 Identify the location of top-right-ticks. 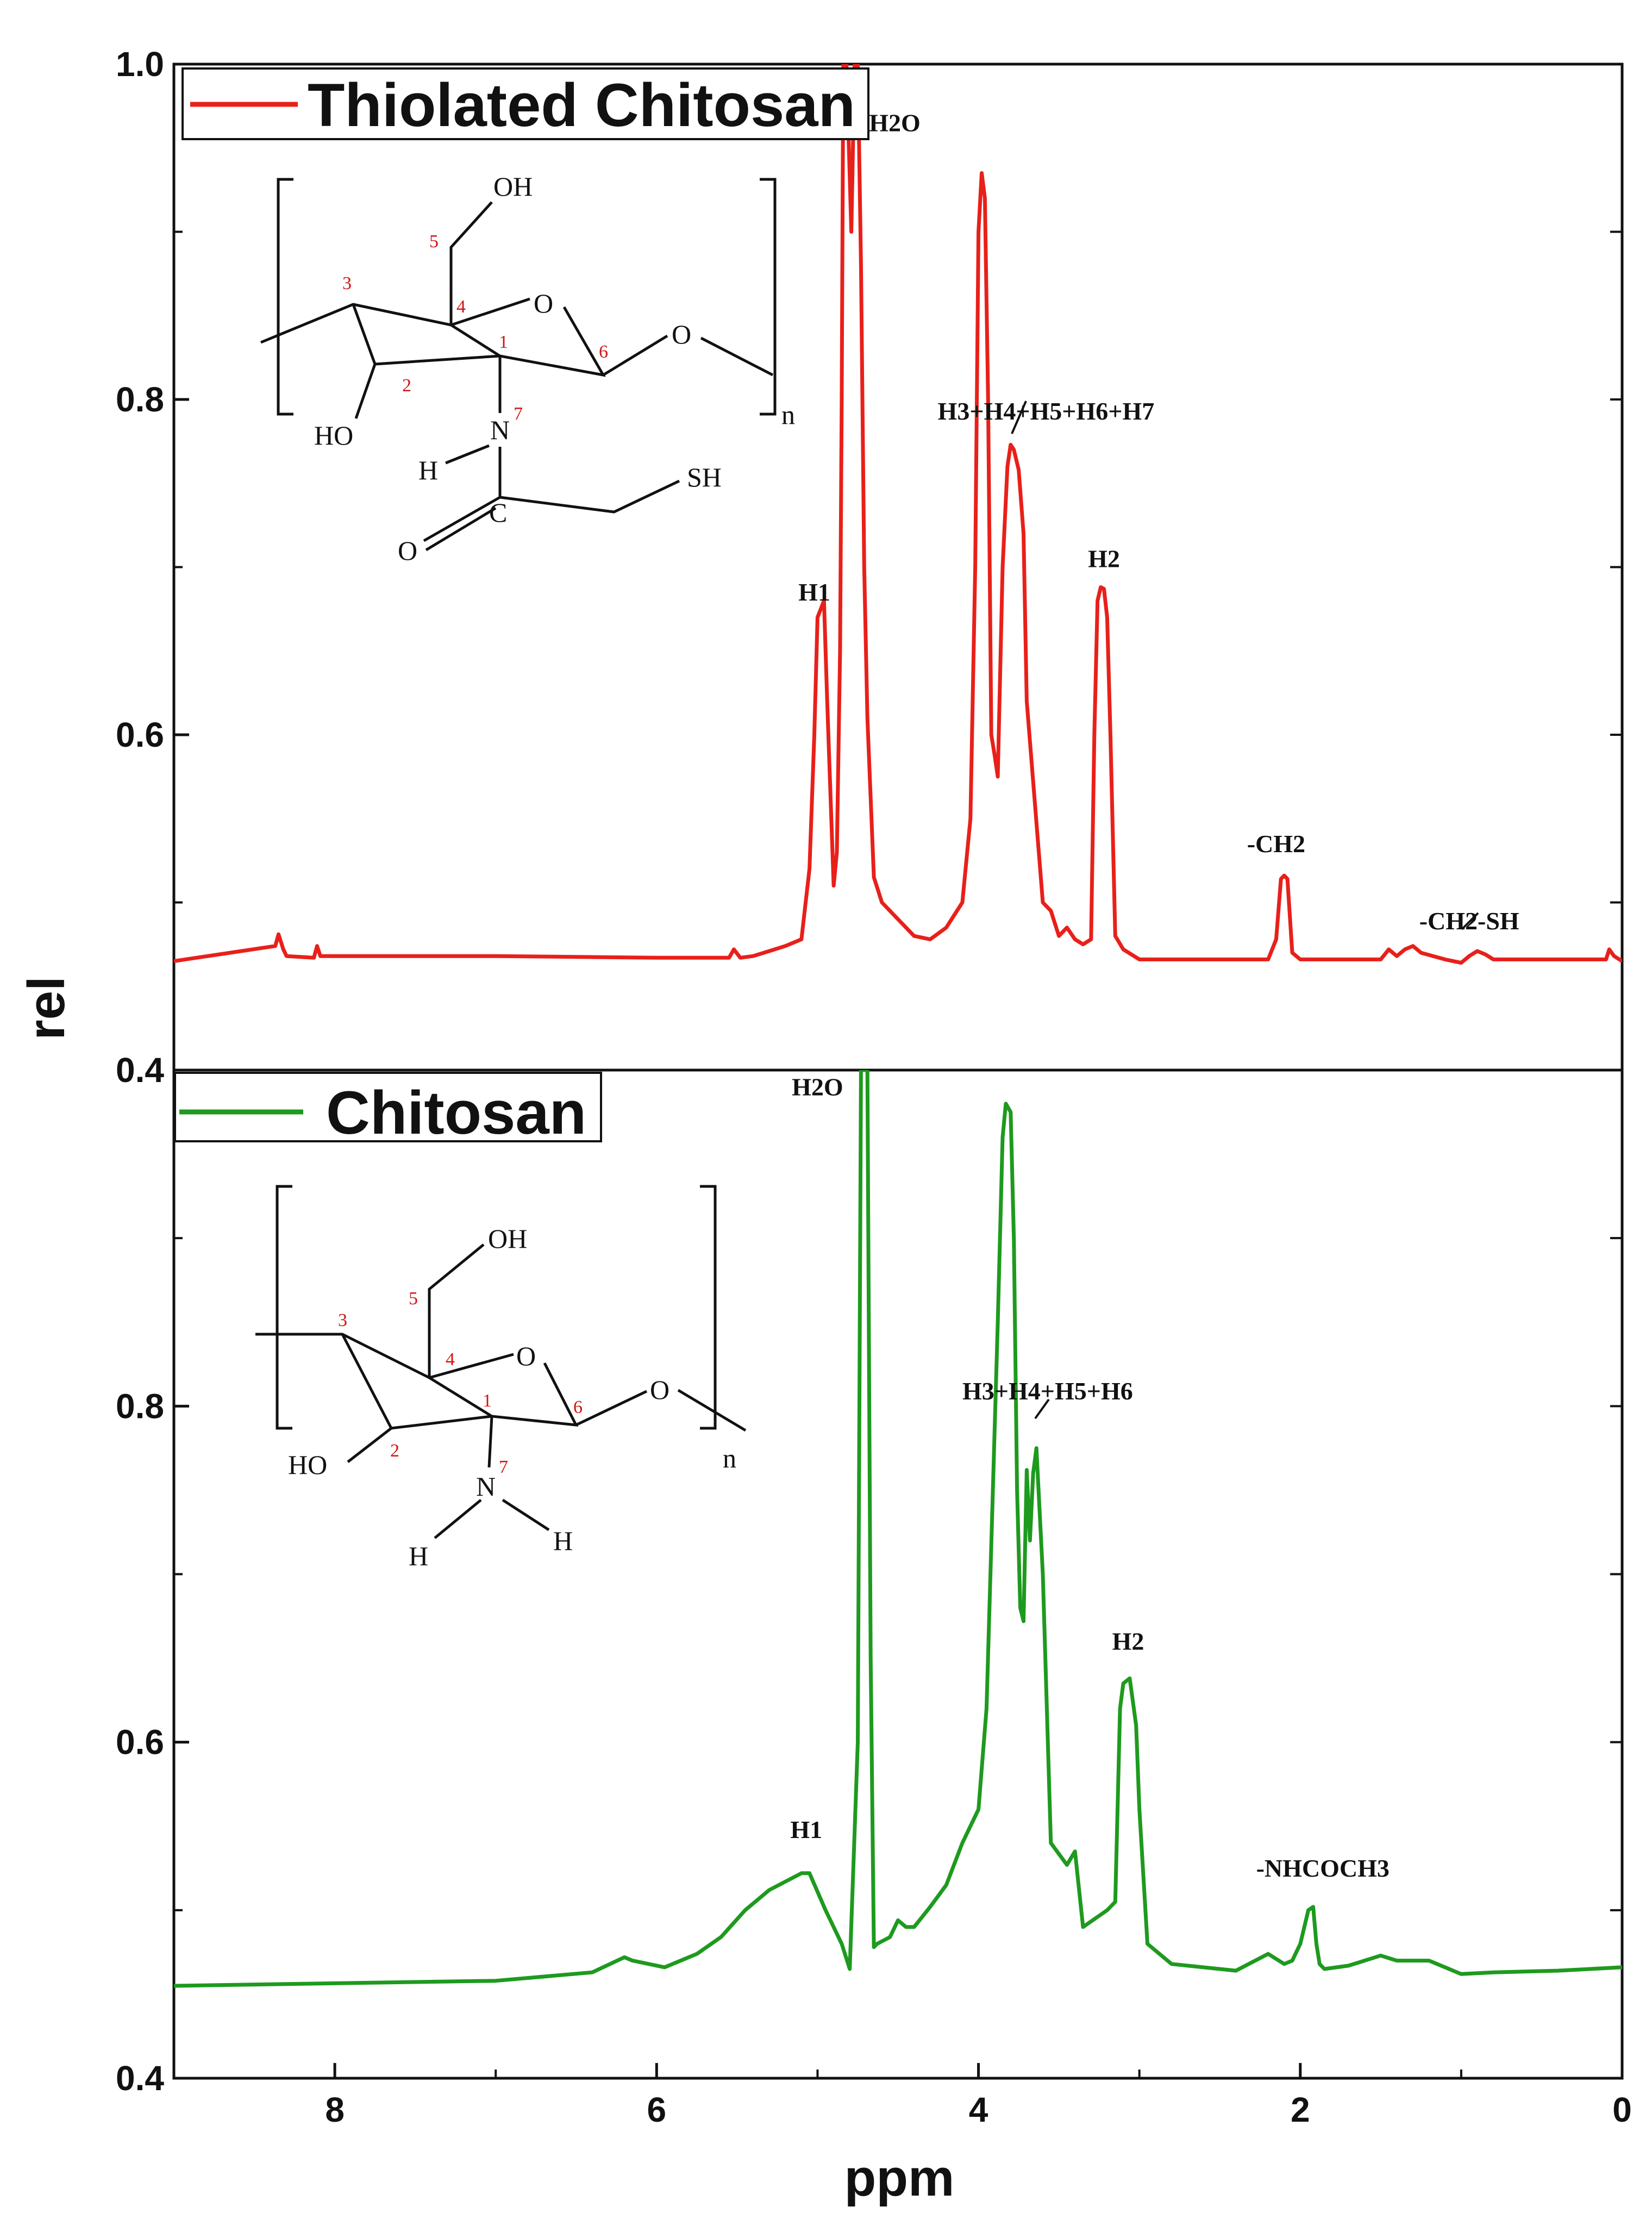
(1616, 567).